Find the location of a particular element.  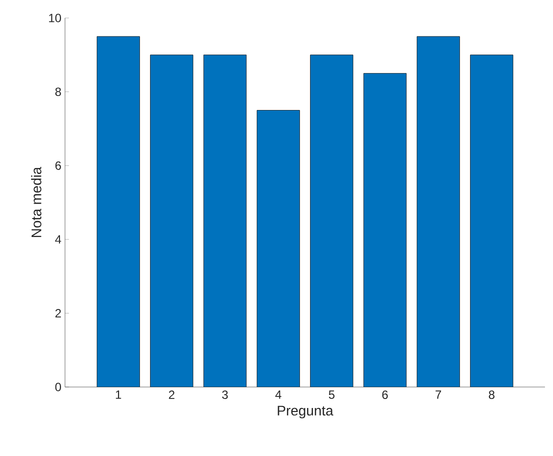

y-tick-label: 2 is located at coordinates (58, 313).